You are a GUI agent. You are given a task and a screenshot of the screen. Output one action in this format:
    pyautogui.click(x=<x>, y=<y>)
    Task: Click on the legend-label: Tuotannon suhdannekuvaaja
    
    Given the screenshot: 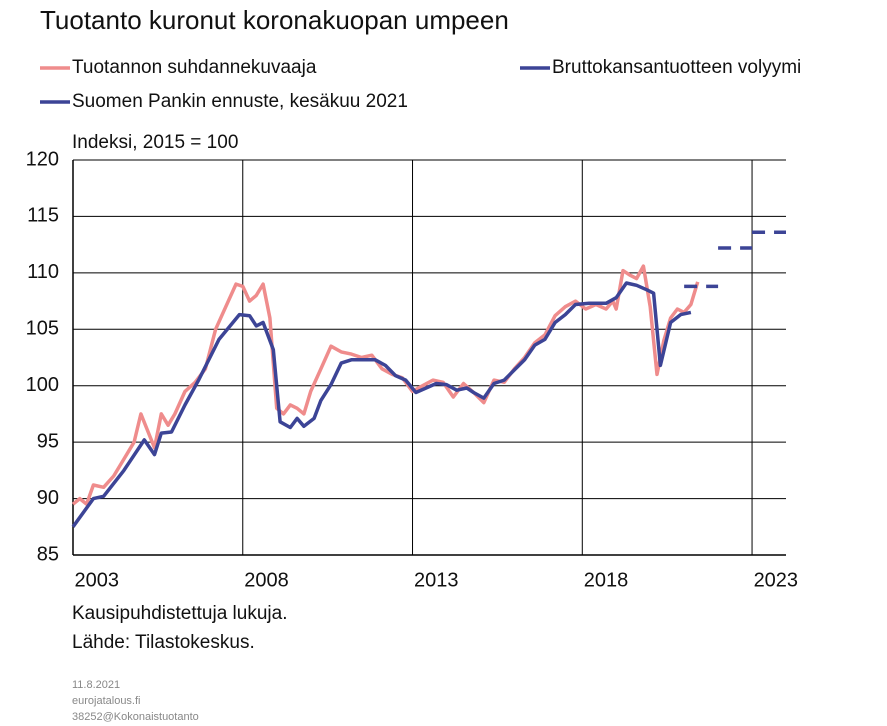 What is the action you would take?
    pyautogui.click(x=194, y=67)
    